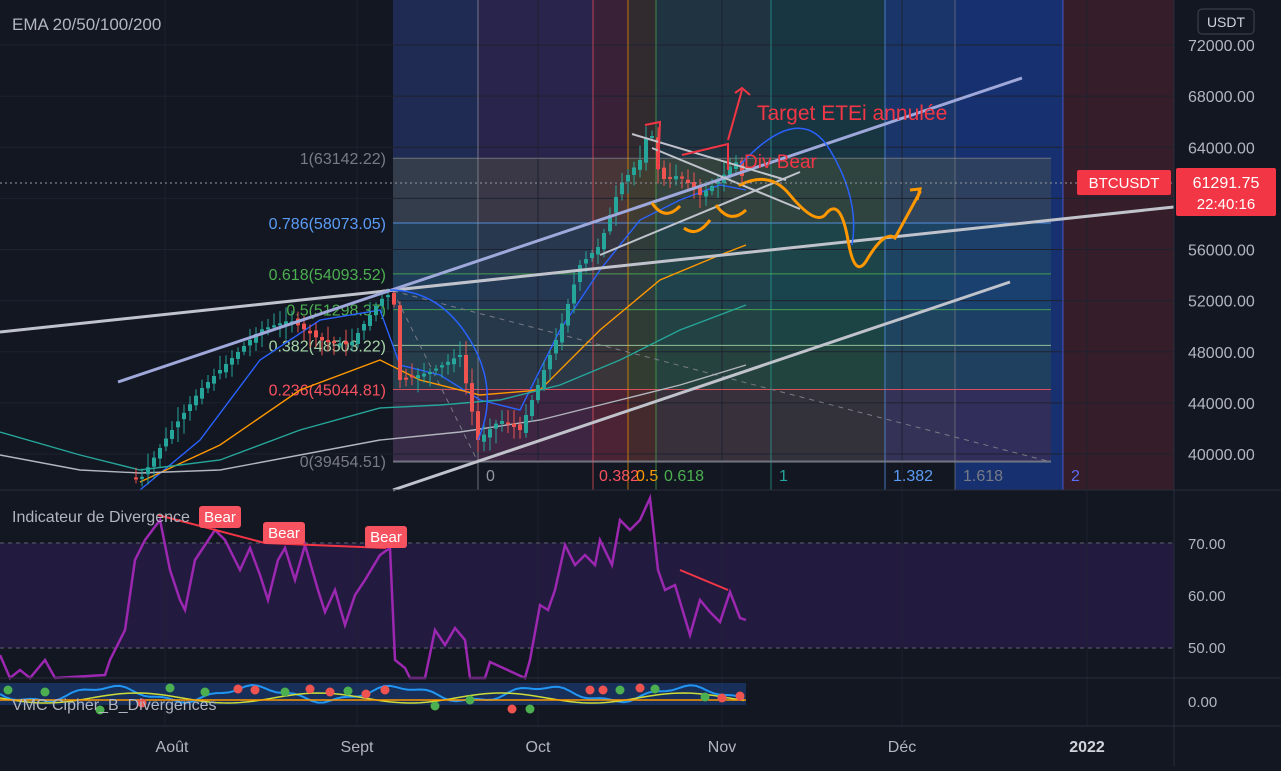  Describe the element at coordinates (739, 113) in the screenshot. I see `target-arrow` at that location.